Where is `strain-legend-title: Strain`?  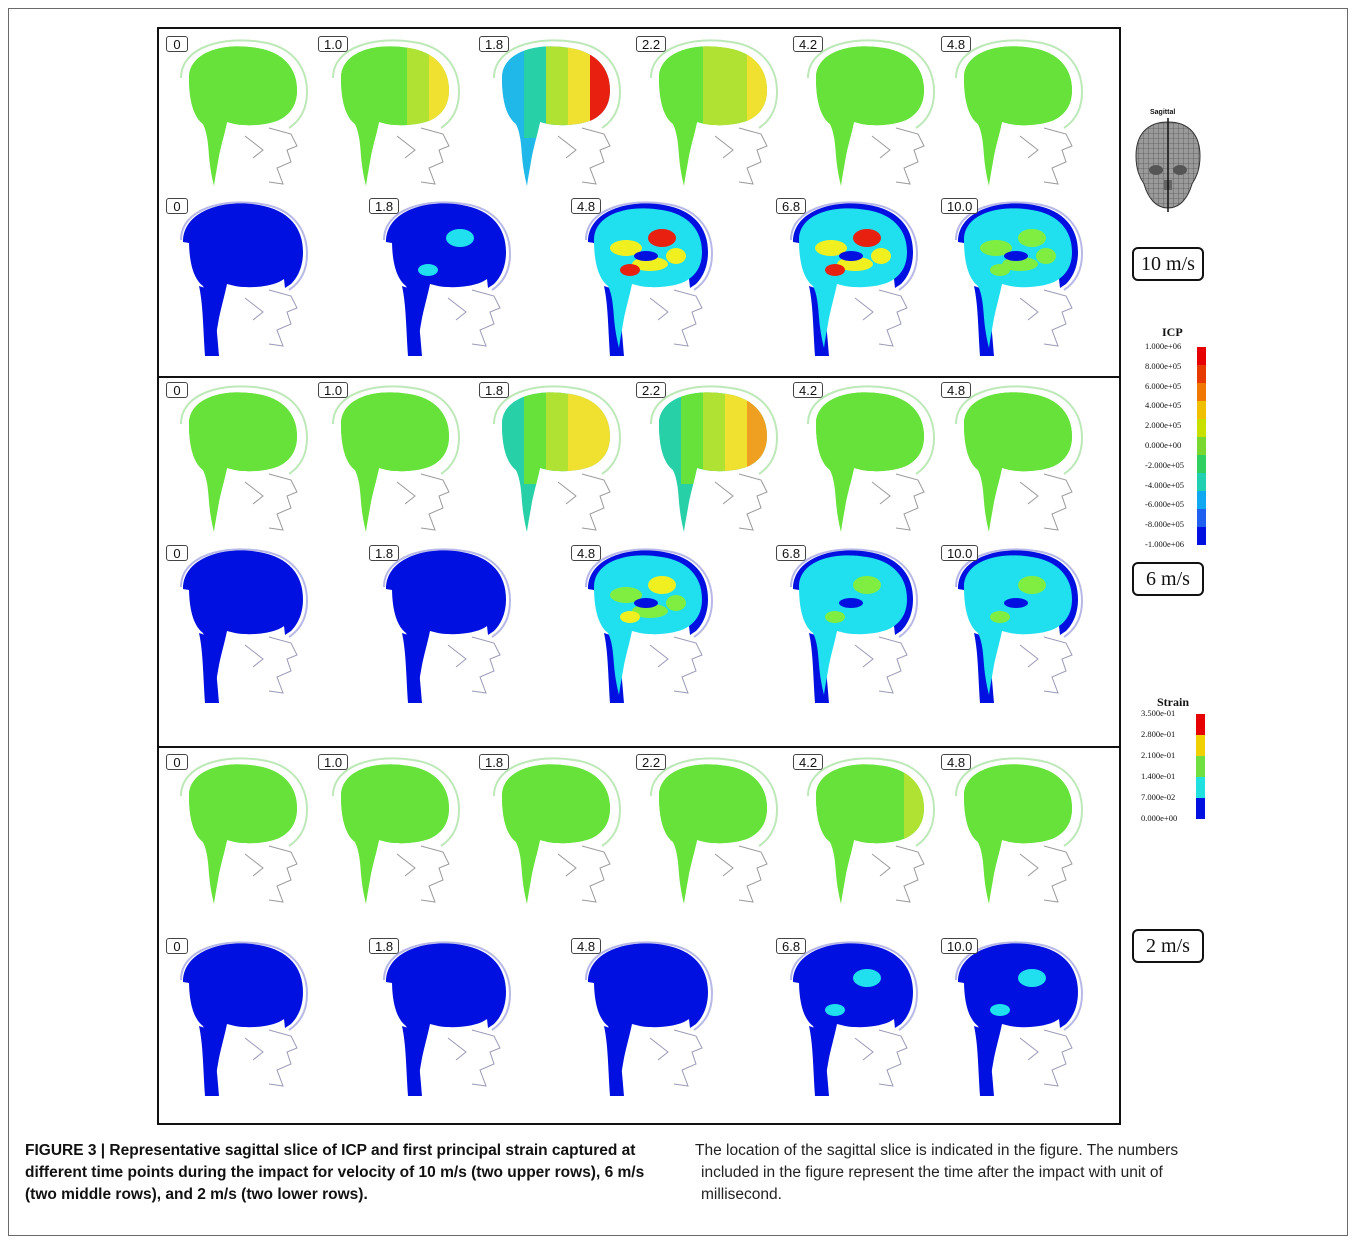 strain-legend-title: Strain is located at coordinates (1173, 702).